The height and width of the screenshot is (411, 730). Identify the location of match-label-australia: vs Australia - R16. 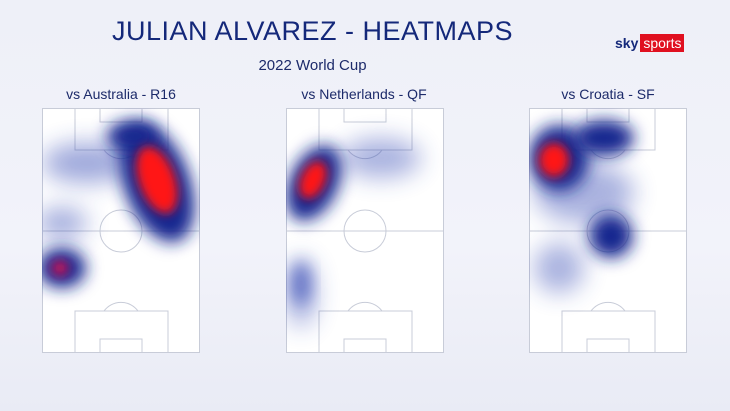
(121, 94).